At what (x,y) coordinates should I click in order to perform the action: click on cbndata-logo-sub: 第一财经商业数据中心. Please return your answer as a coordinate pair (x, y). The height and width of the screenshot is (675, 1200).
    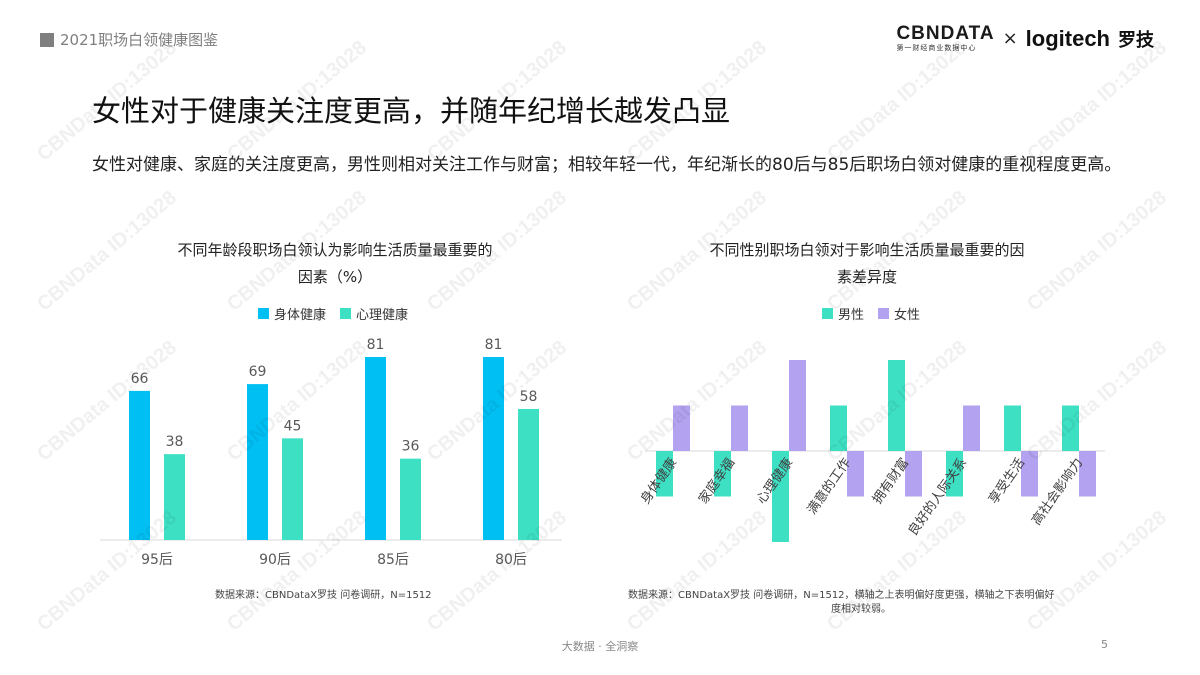
    Looking at the image, I should click on (936, 48).